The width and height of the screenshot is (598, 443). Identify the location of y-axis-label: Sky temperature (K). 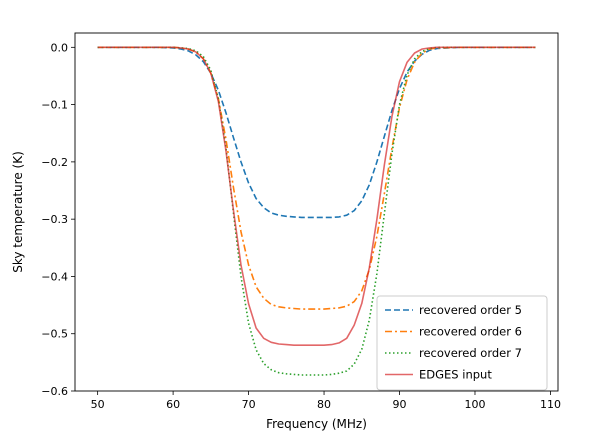
(18, 212).